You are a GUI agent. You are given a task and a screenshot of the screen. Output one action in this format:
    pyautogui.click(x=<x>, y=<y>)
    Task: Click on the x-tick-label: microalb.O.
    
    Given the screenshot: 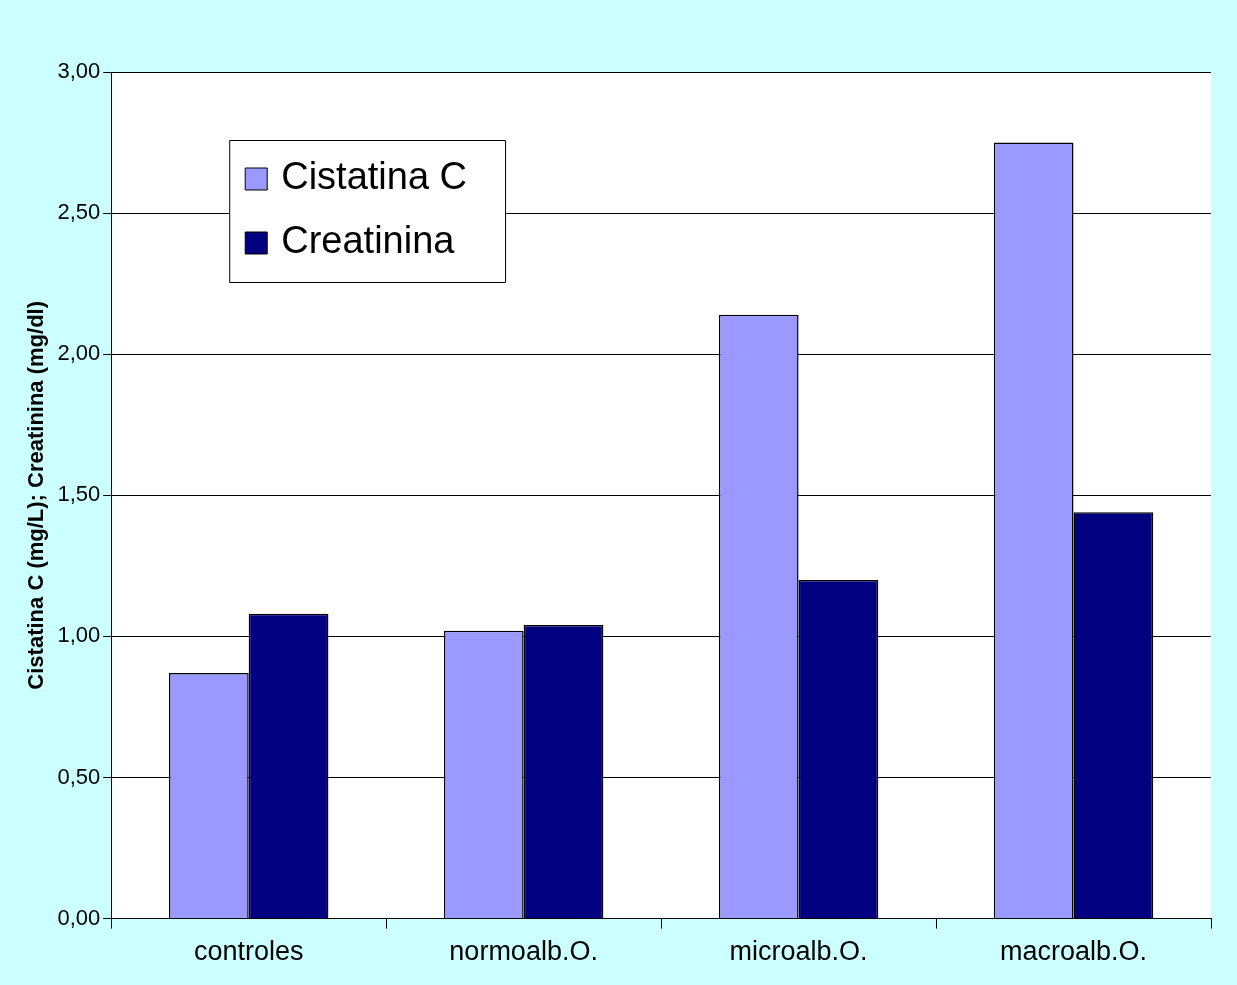 What is the action you would take?
    pyautogui.click(x=798, y=951)
    